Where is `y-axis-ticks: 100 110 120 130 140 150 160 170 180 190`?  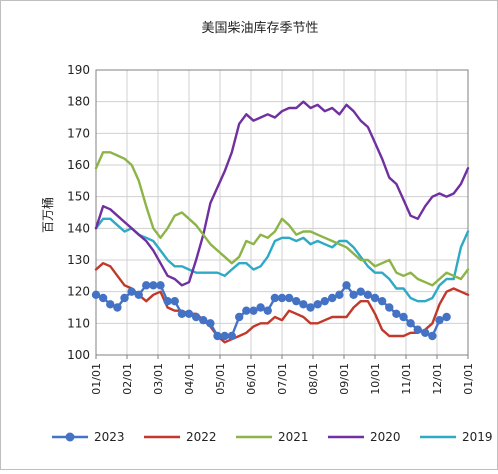
y-axis-ticks: 100 110 120 130 140 150 160 170 180 190 is located at coordinates (78, 212).